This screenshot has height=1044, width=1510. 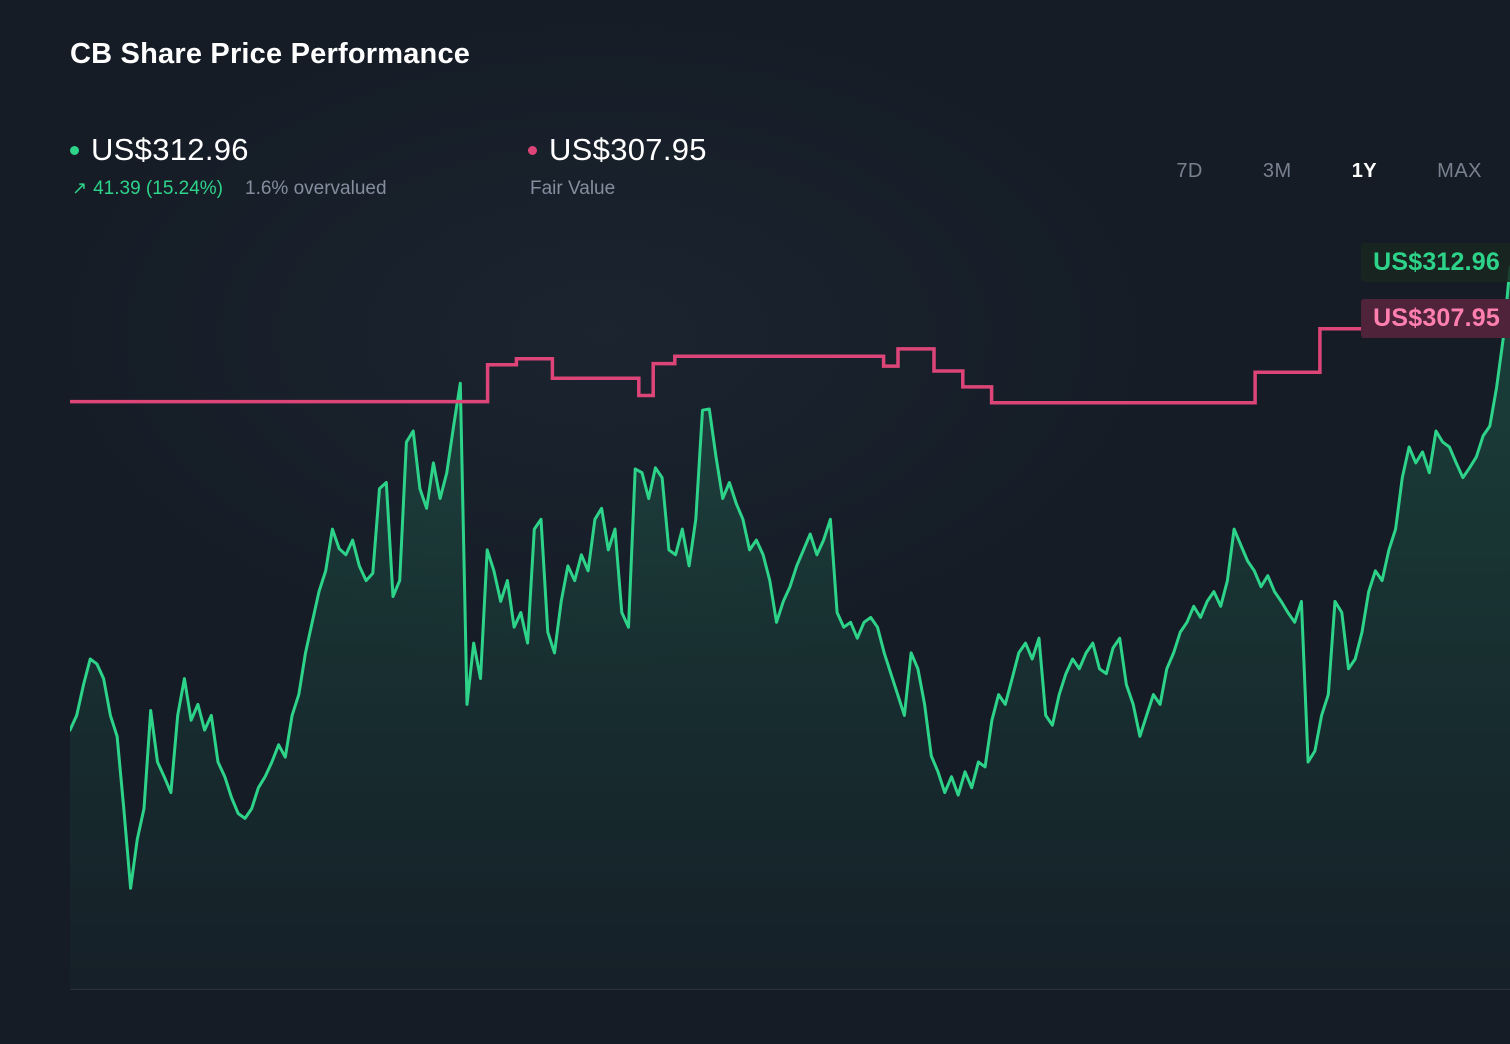 I want to click on fair-value-value: US$307.95, so click(x=628, y=149).